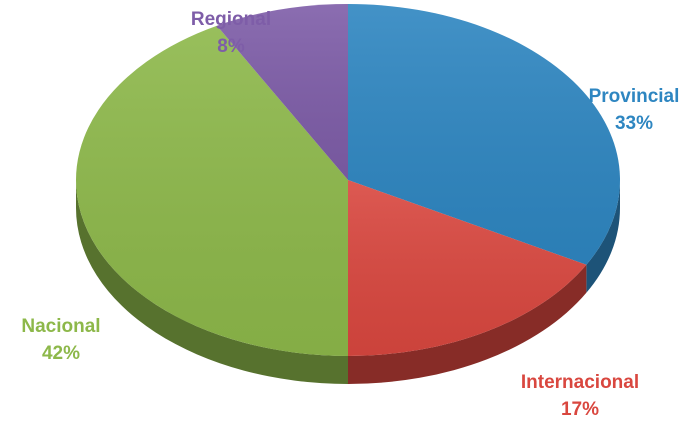  Describe the element at coordinates (603, 236) in the screenshot. I see `slice-side-provincial` at that location.